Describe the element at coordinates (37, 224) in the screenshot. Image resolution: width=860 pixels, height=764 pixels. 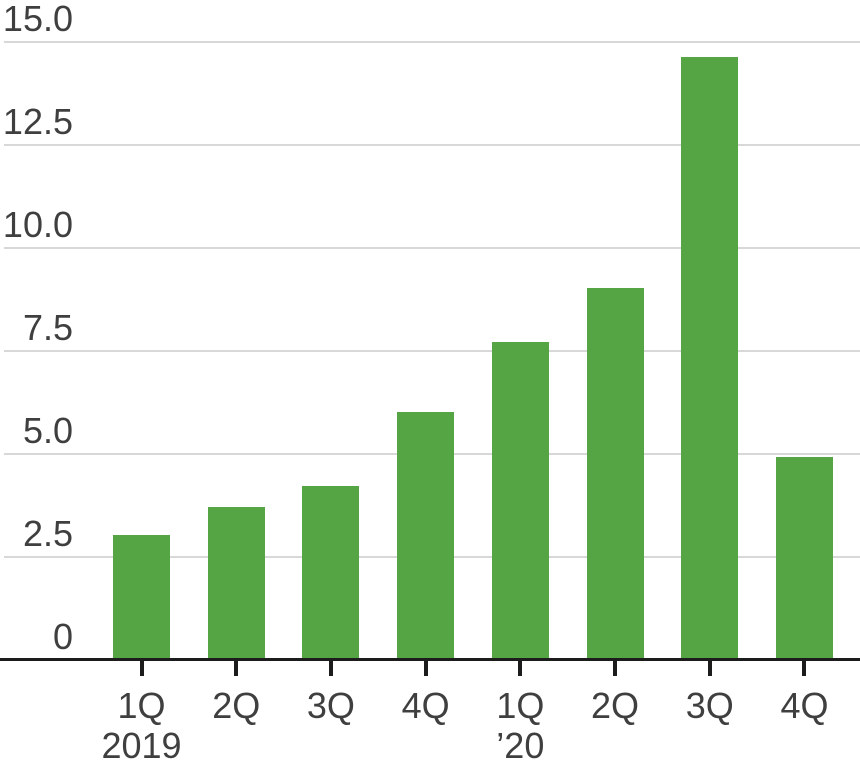
I see `y-tick-label: 10.0` at that location.